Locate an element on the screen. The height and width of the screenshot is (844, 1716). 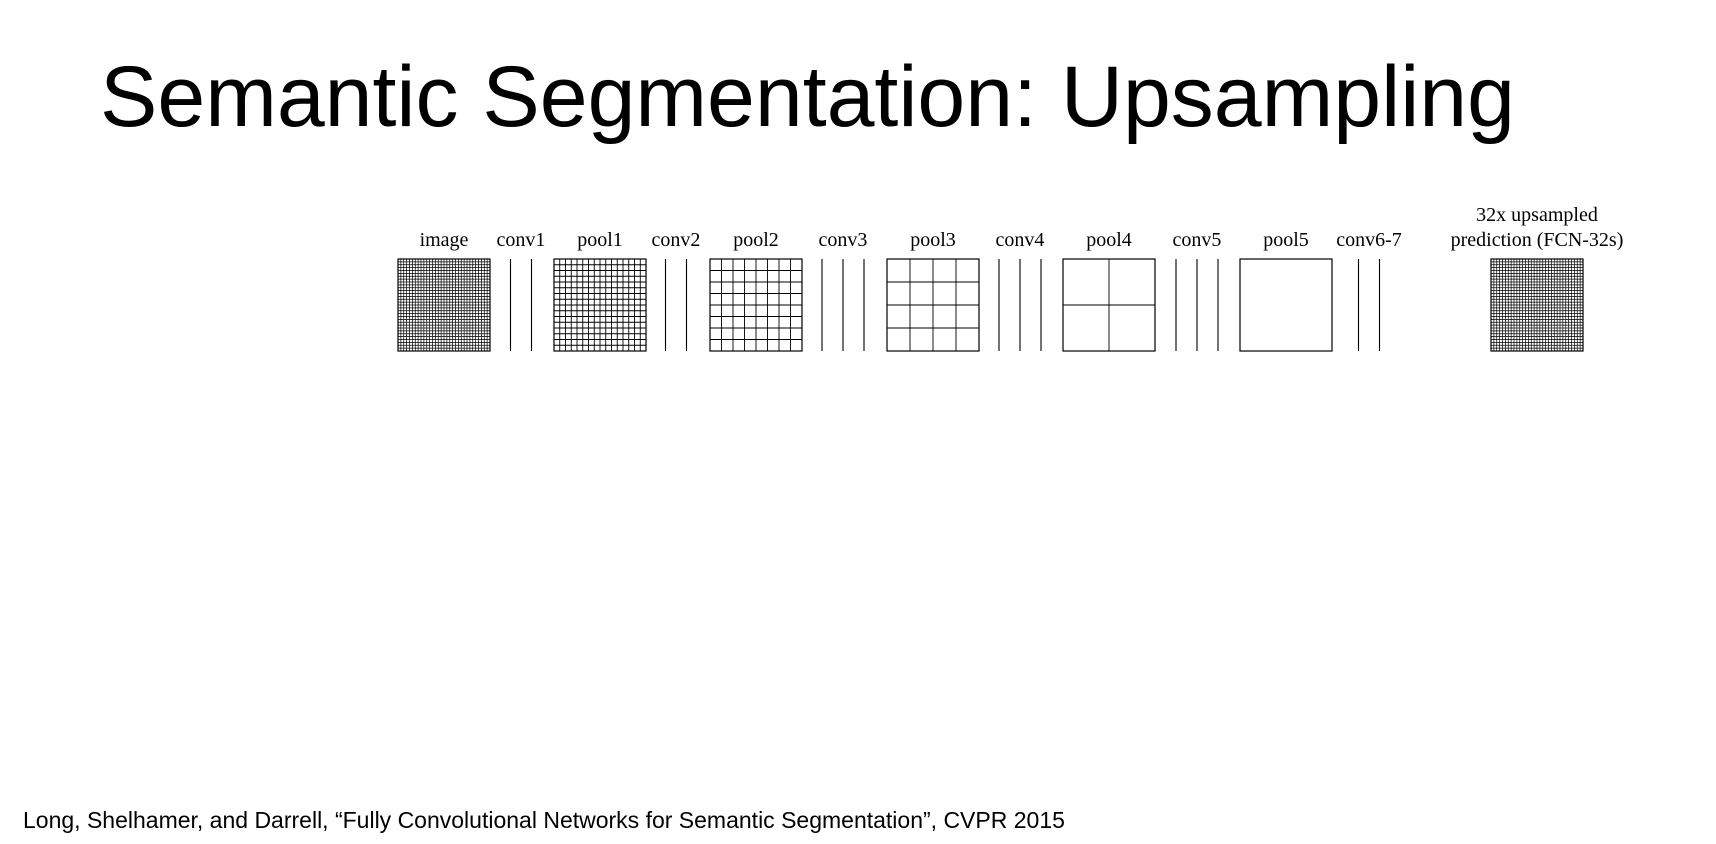
stage-image: image is located at coordinates (444, 290).